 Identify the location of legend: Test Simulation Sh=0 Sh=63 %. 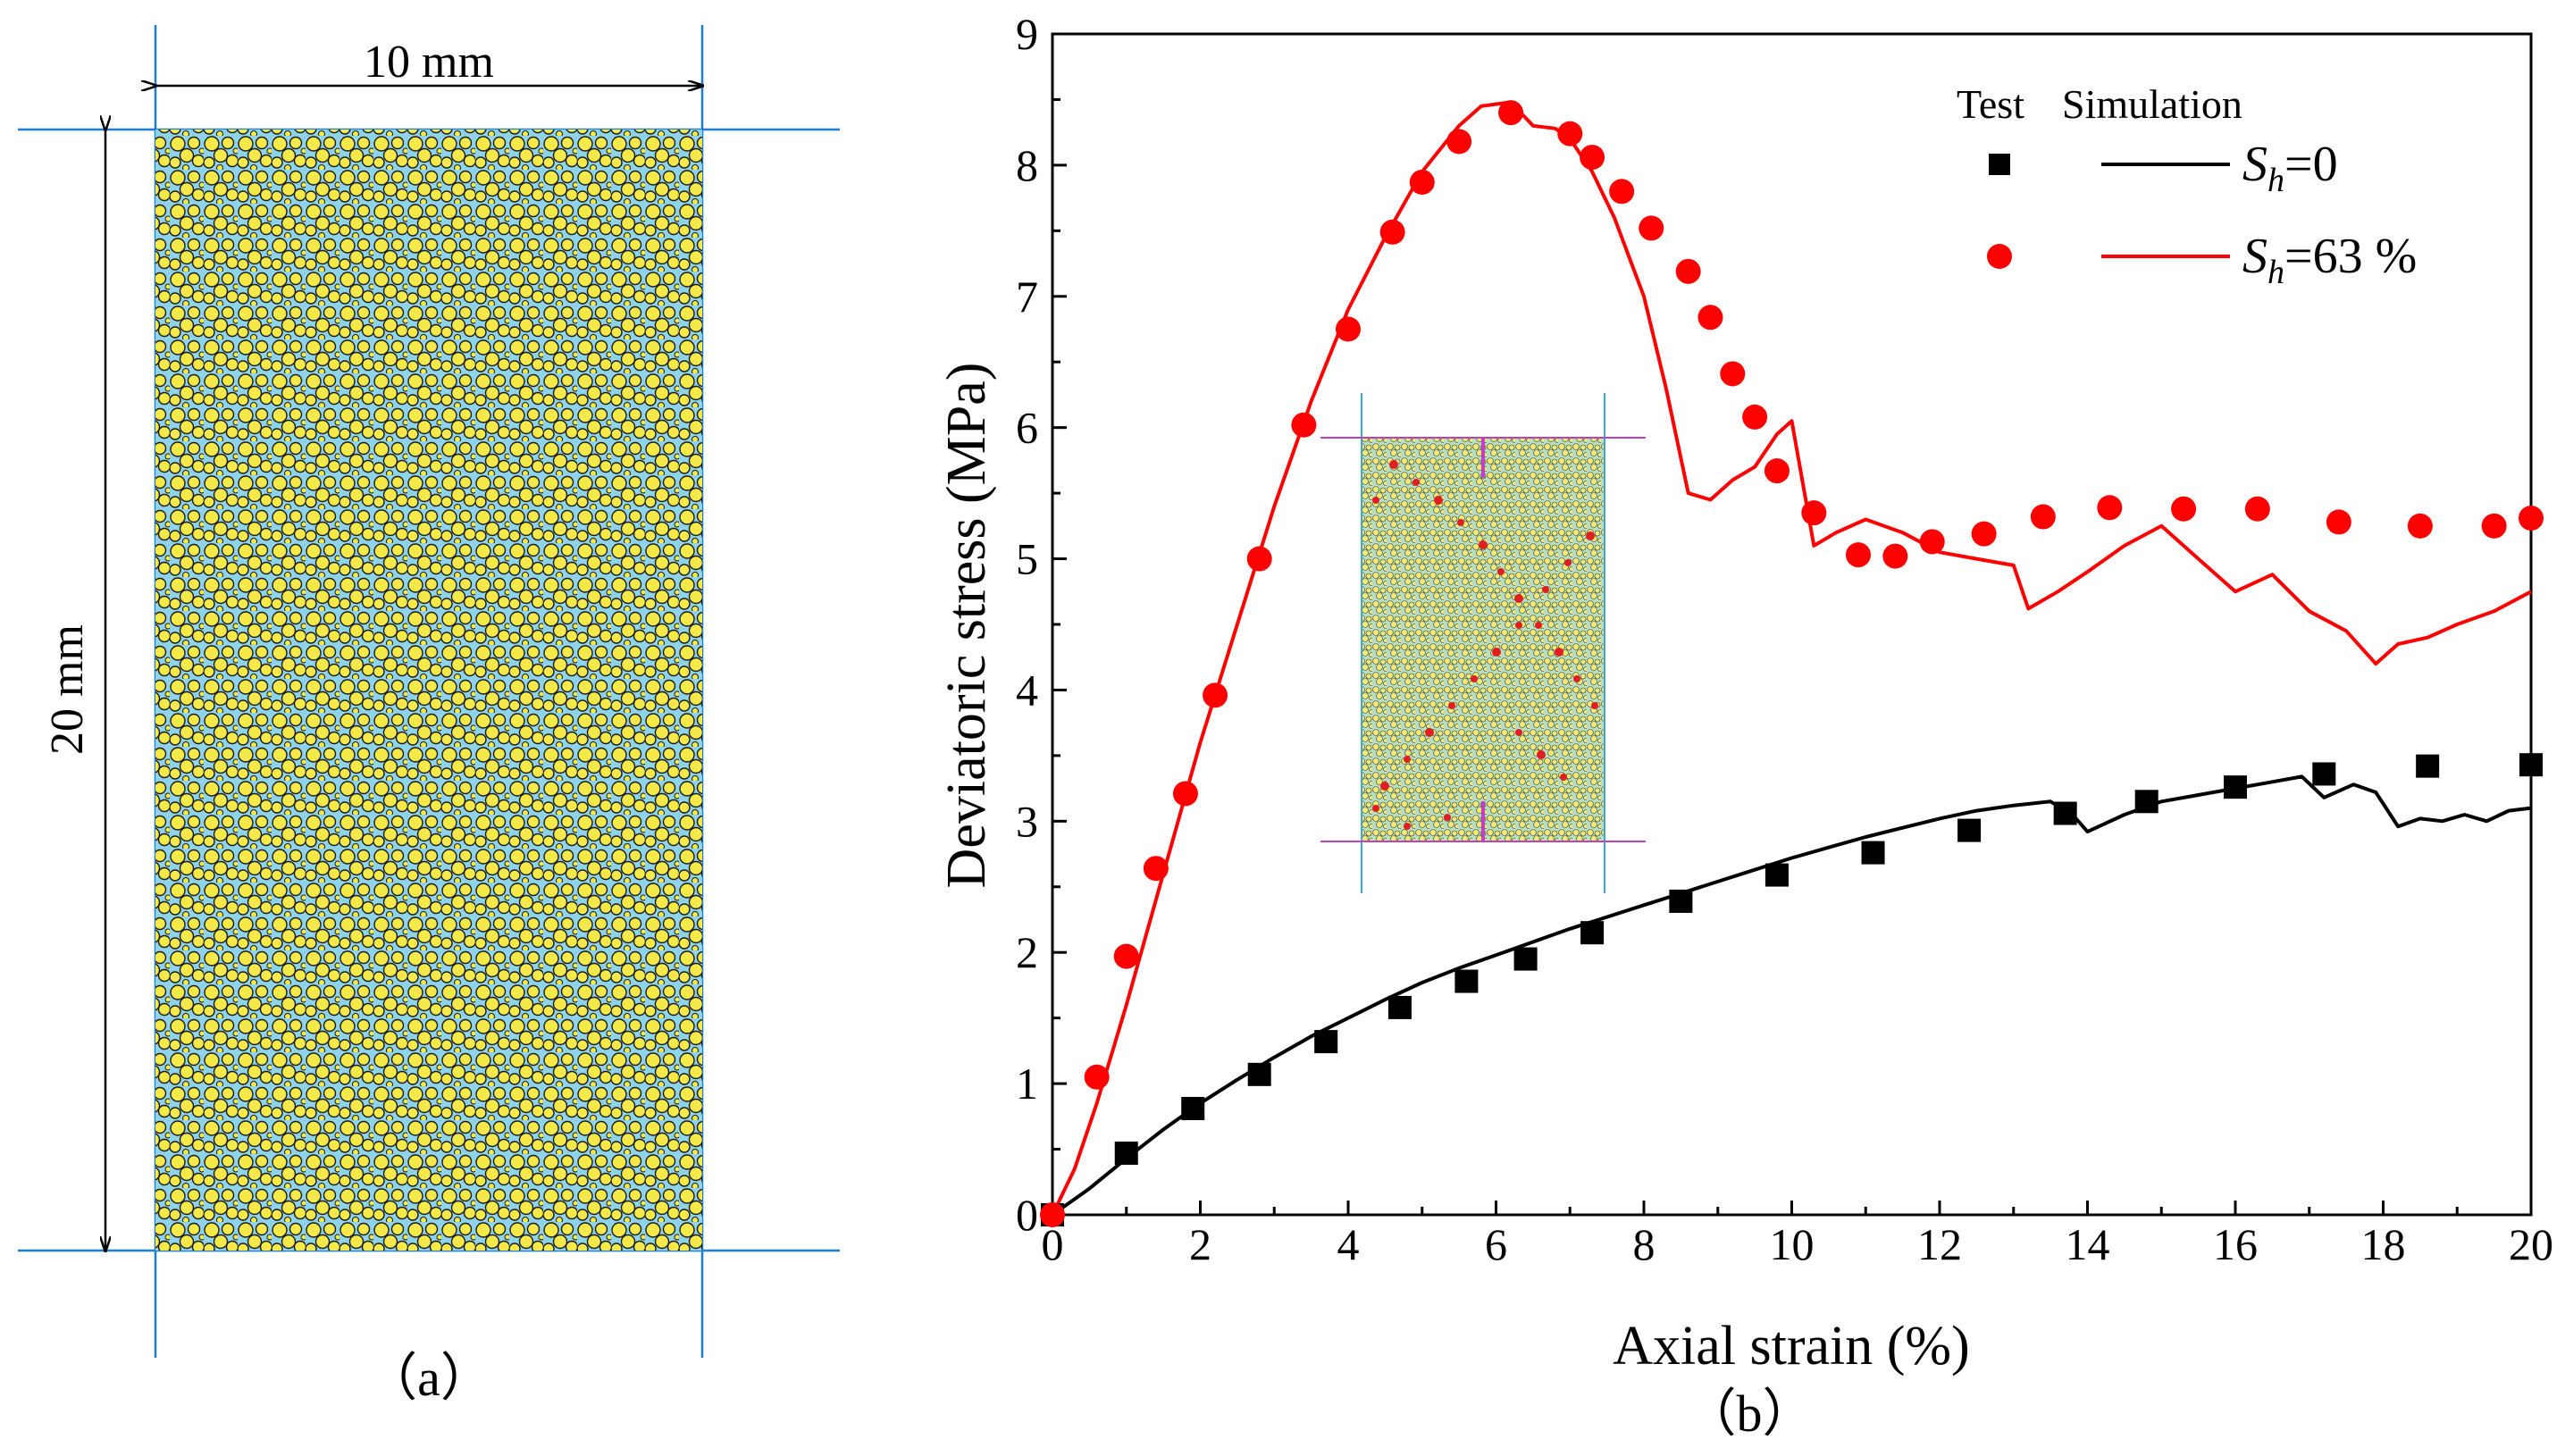
(2187, 186).